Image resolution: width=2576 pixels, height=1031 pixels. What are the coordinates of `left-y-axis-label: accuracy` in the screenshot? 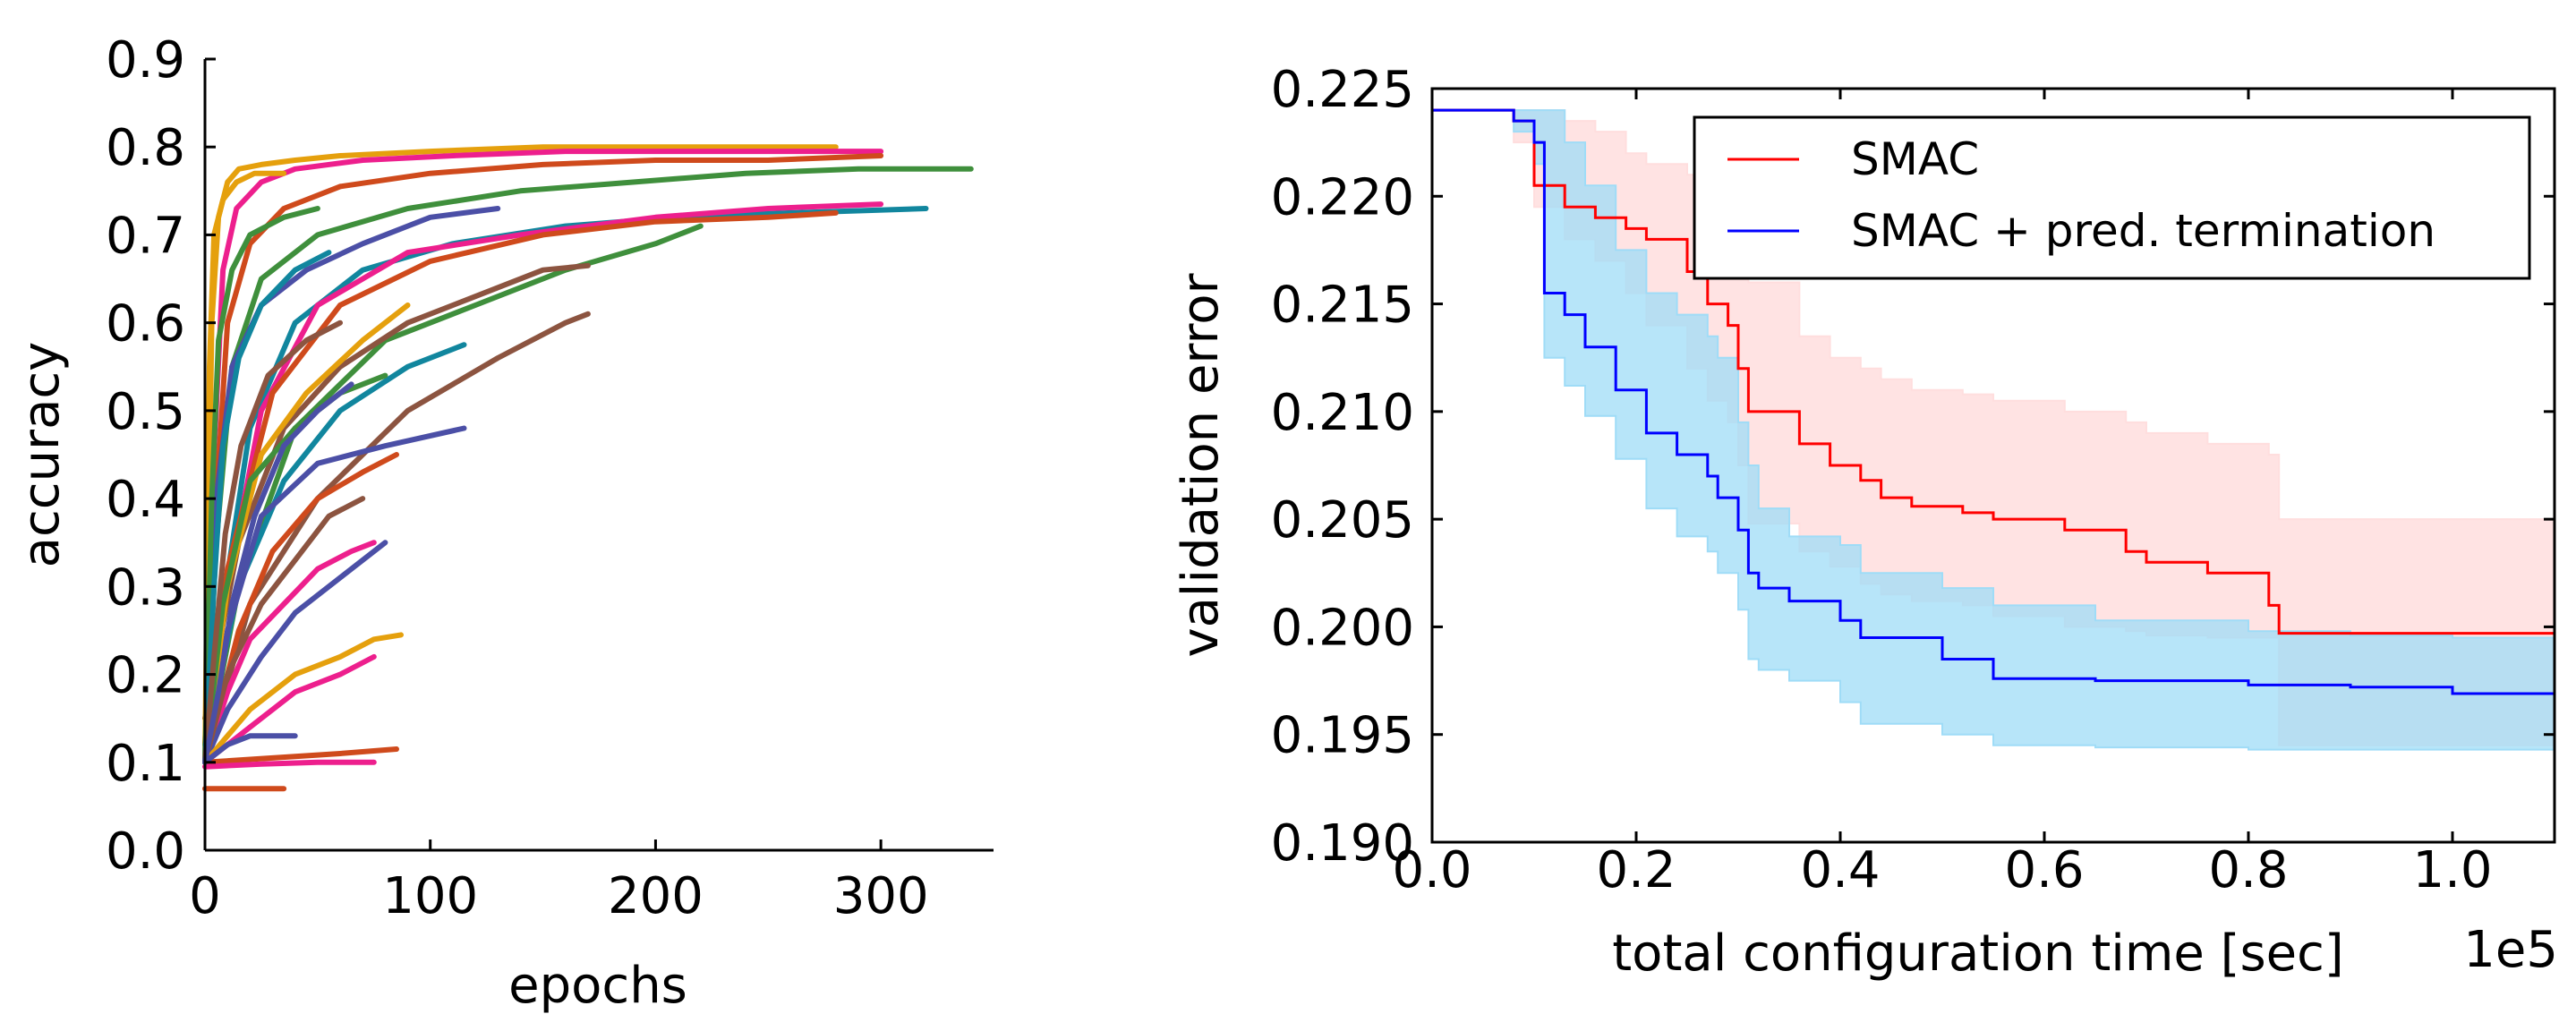 It's located at (42, 455).